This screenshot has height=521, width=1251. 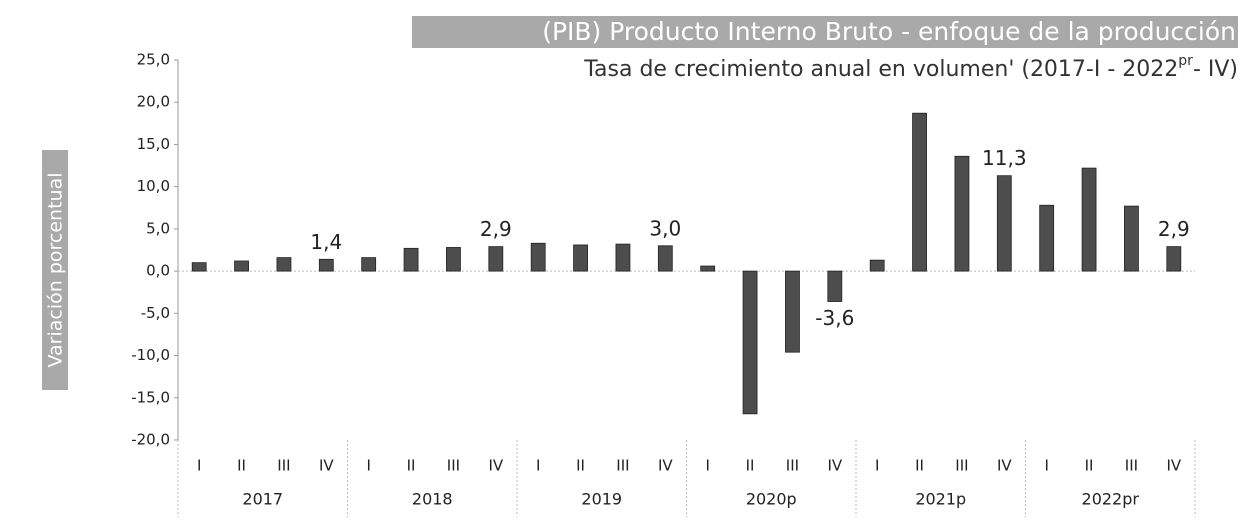 I want to click on subtitle-text: - IV), so click(x=1215, y=69).